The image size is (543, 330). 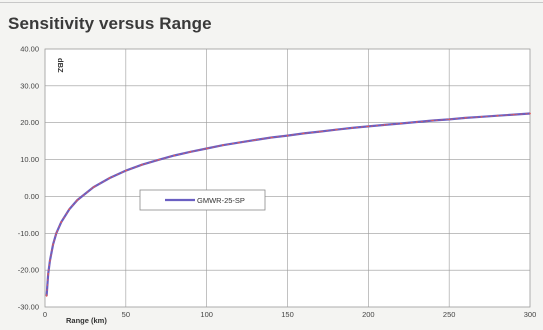 I want to click on legend: GMWR-25-SP, so click(x=202, y=200).